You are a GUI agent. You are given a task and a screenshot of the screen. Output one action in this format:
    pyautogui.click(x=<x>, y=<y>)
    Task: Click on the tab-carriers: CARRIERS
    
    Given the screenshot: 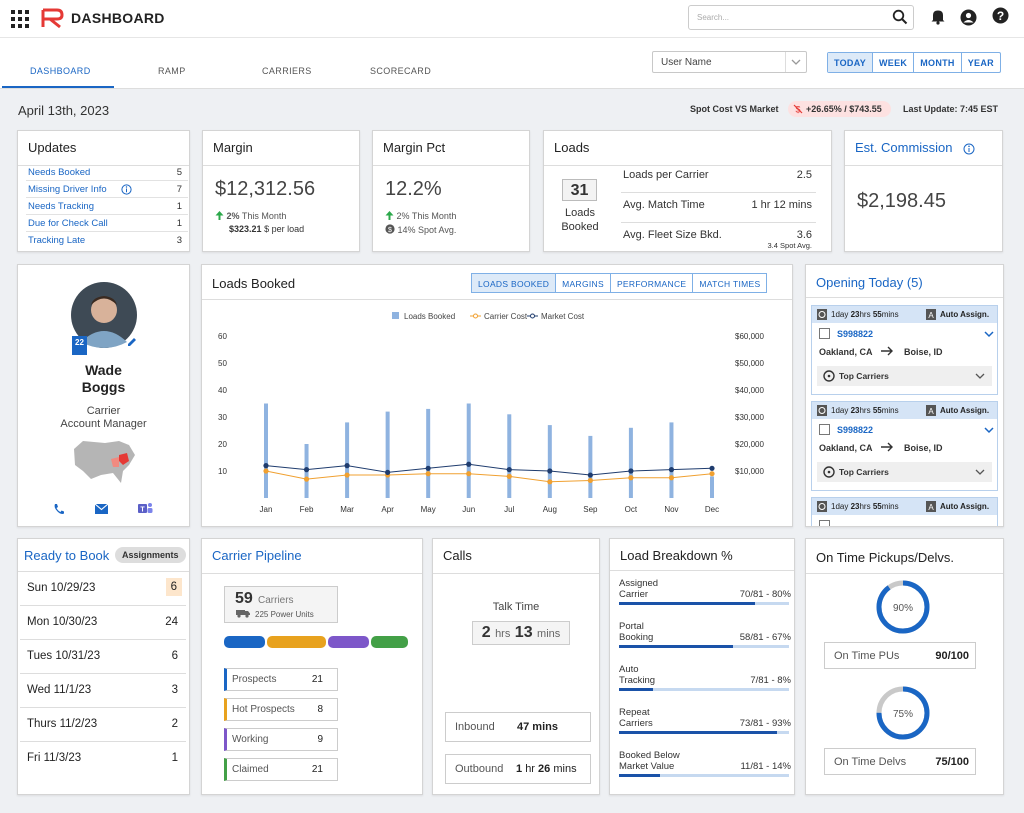 What is the action you would take?
    pyautogui.click(x=287, y=71)
    